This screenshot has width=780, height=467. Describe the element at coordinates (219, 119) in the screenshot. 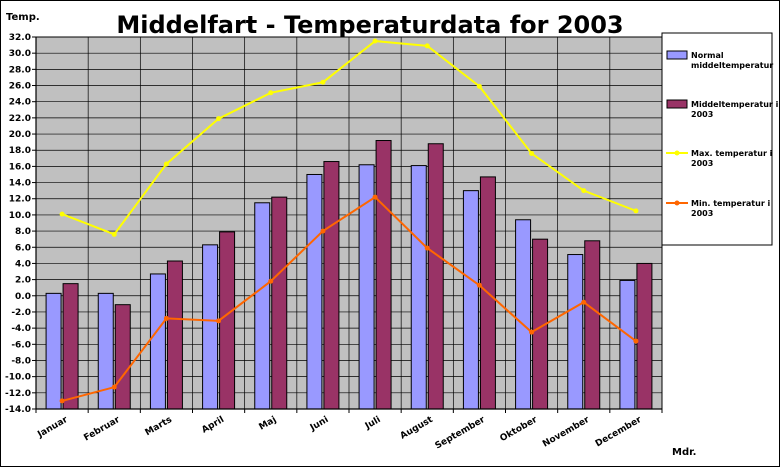

I see `line-point-1-april` at that location.